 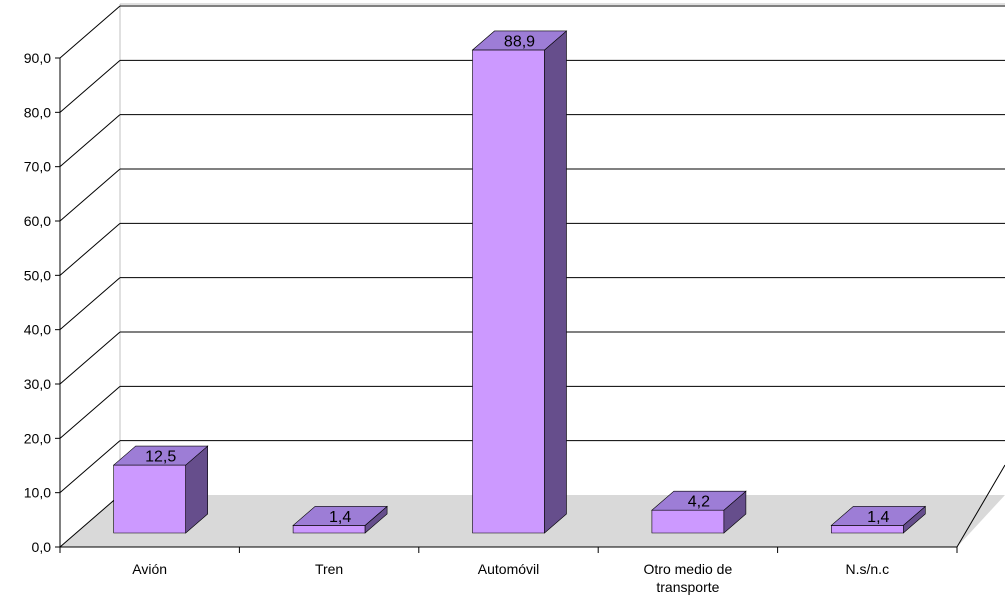 What do you see at coordinates (37, 58) in the screenshot?
I see `y-tick-label-9: 90,0` at bounding box center [37, 58].